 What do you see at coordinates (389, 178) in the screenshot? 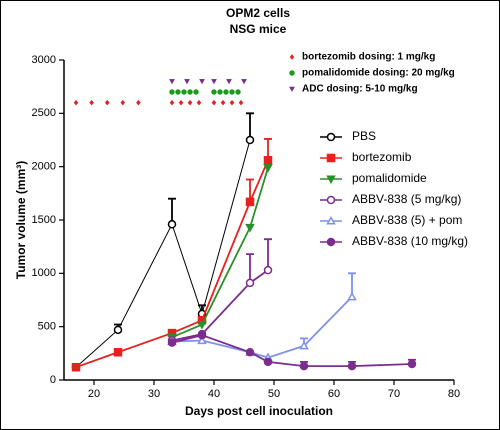
I see `legend-label: pomalidomide` at bounding box center [389, 178].